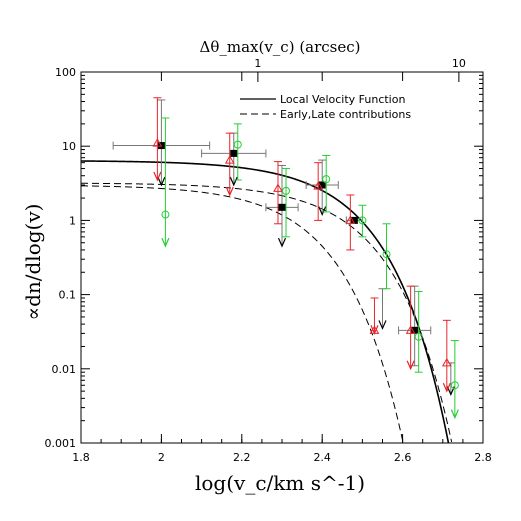 This screenshot has height=521, width=521. I want to click on x-tick-label: 2.6, so click(403, 457).